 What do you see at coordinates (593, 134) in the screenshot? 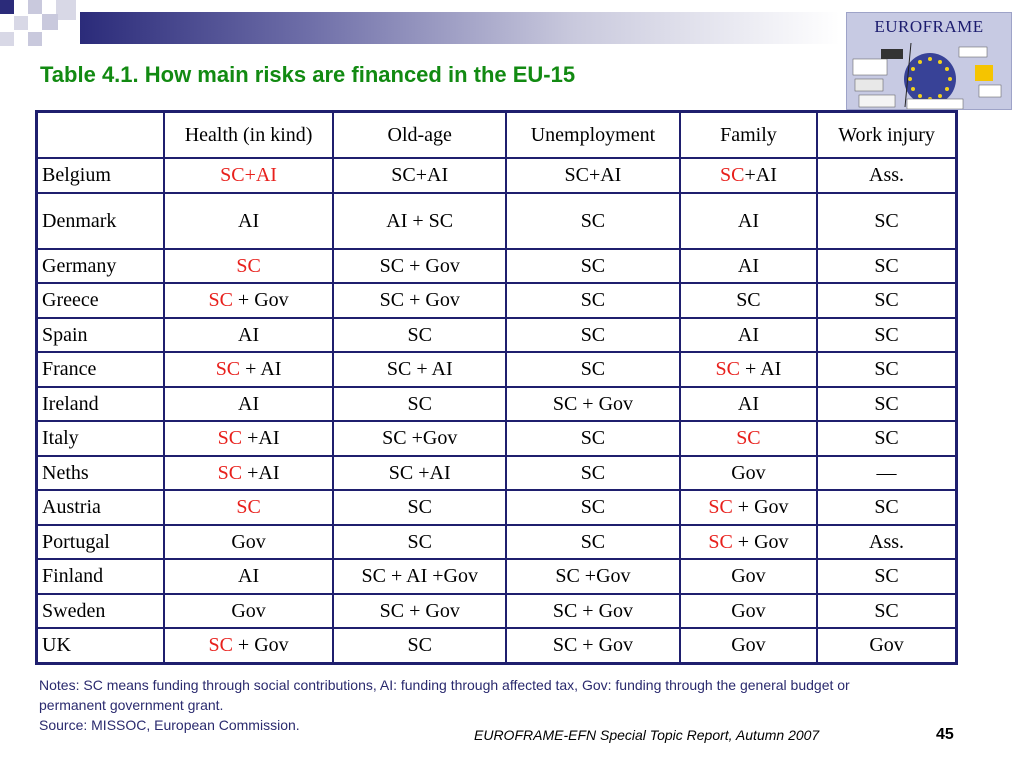
I see `header-unemployment: Unemployment` at bounding box center [593, 134].